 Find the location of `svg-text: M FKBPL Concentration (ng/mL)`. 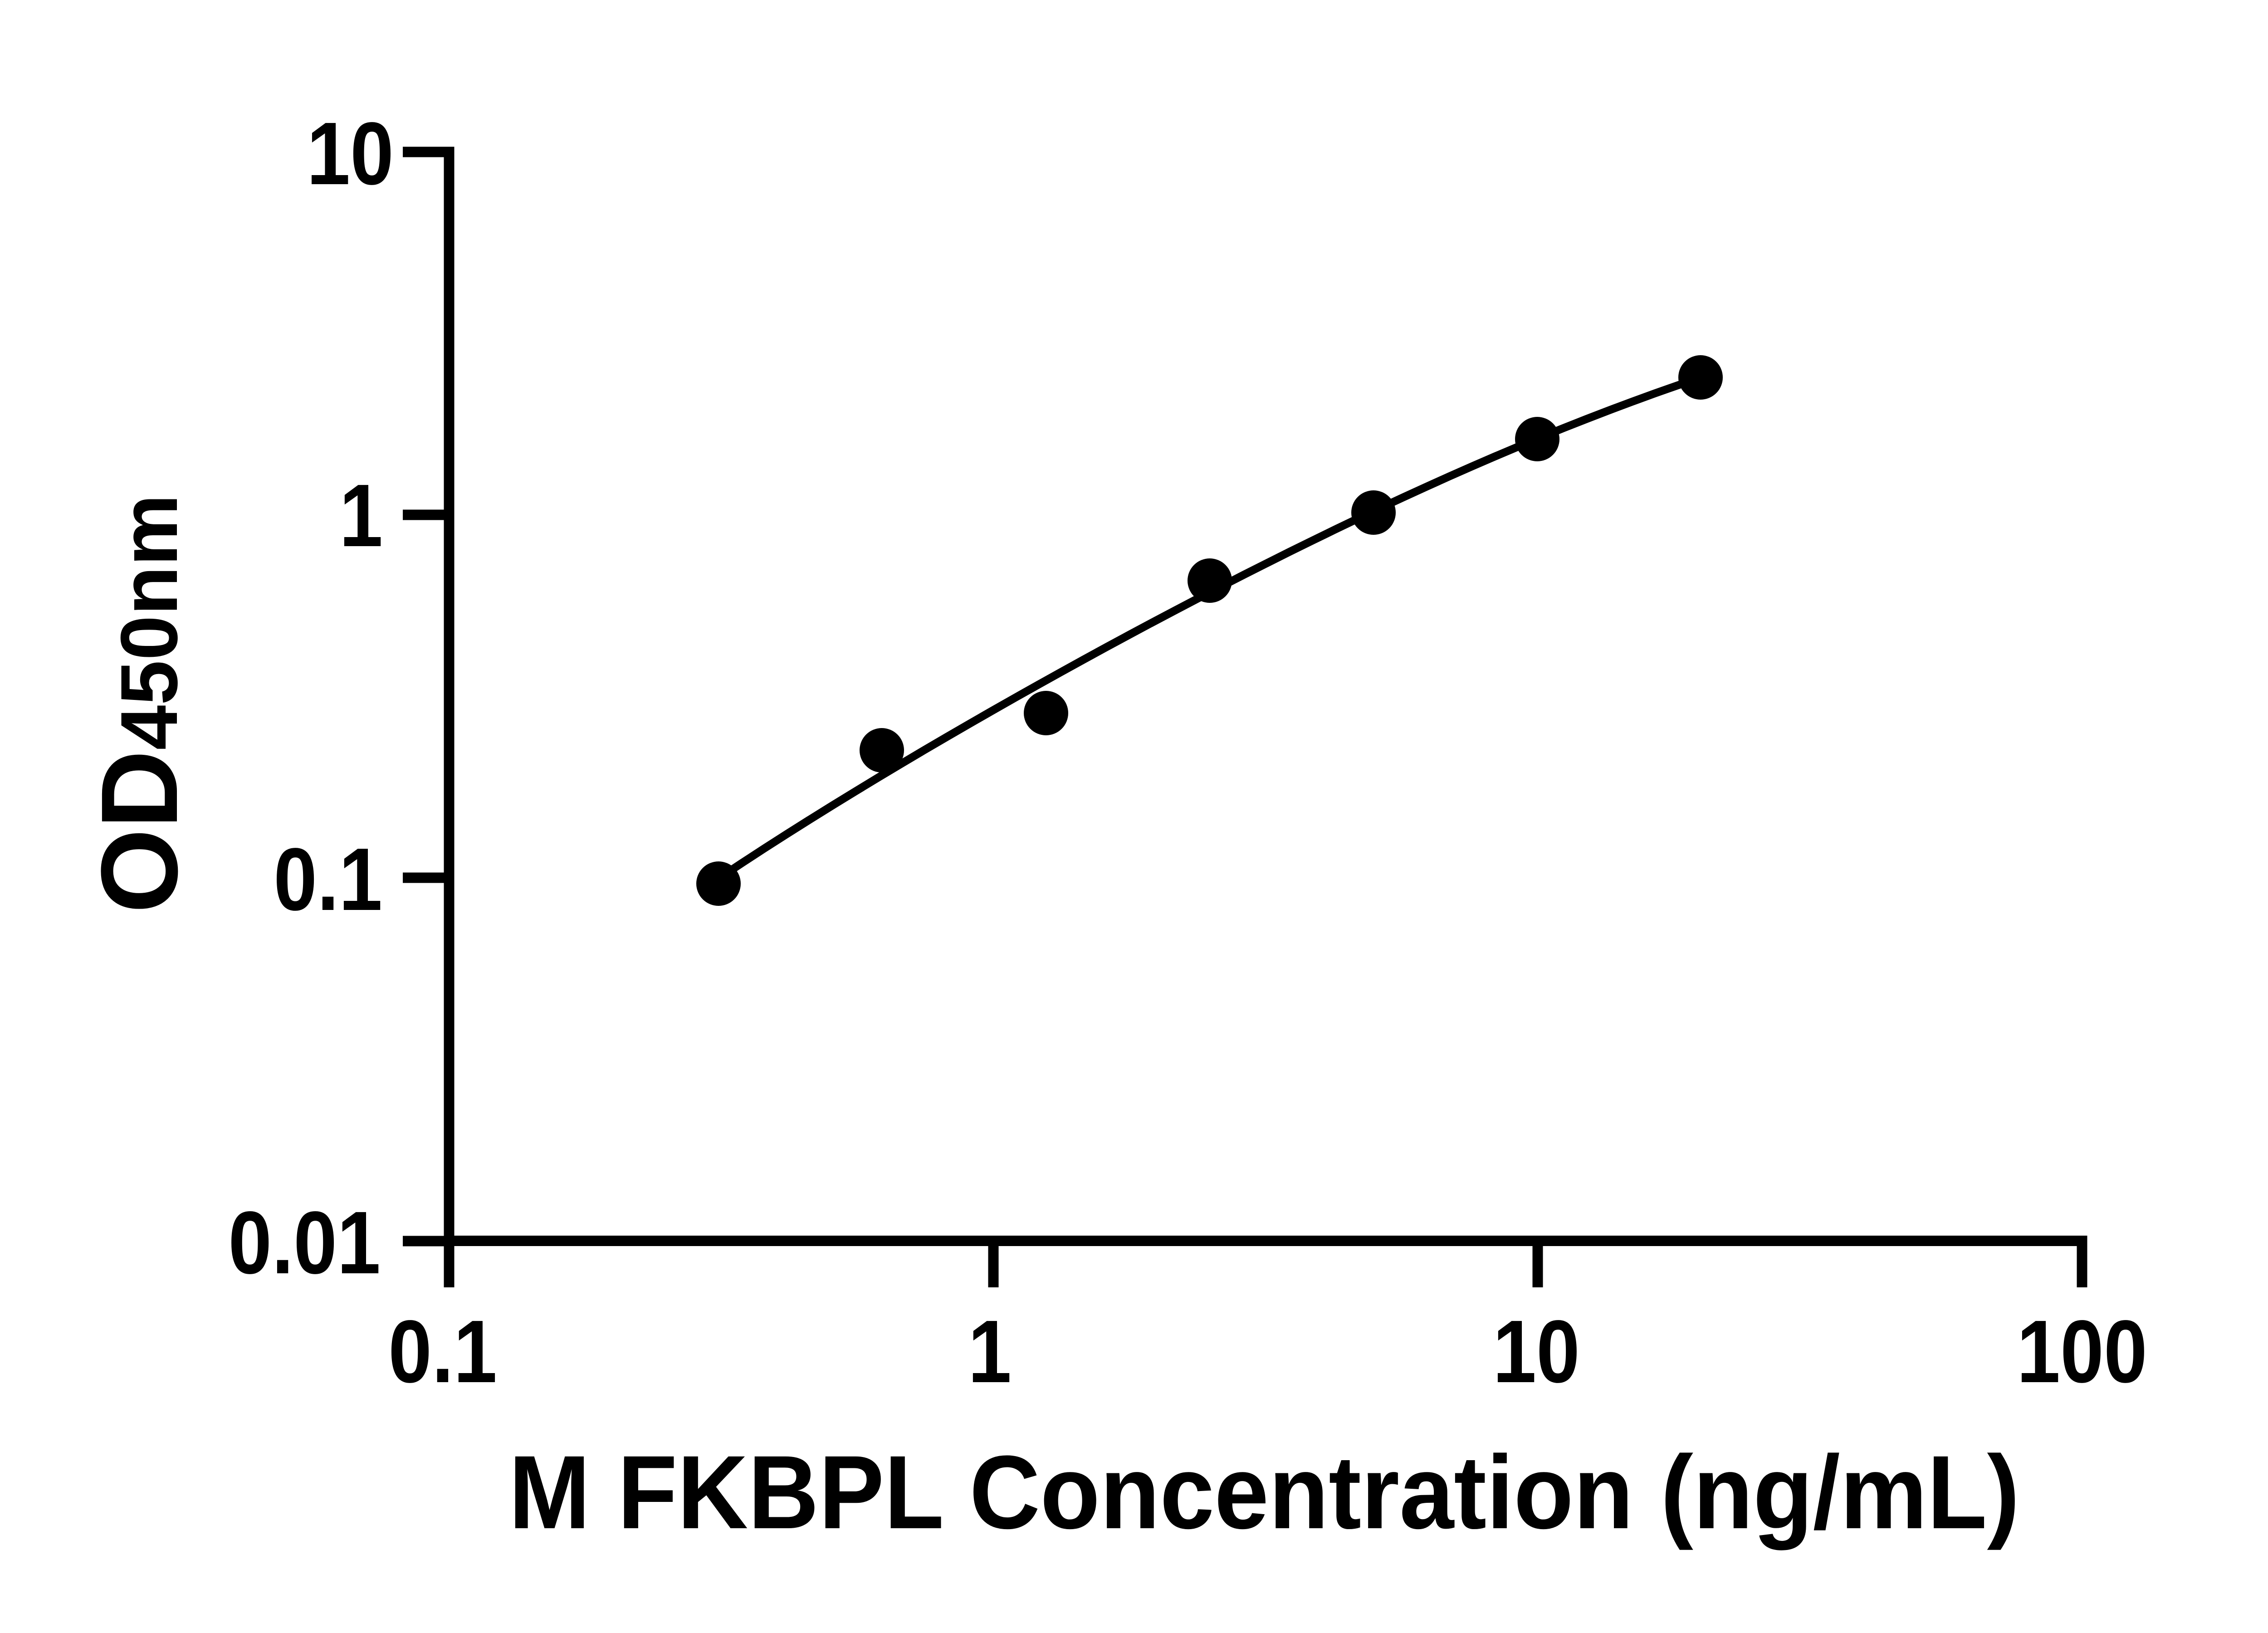

svg-text: M FKBPL Concentration (ng/mL) is located at coordinates (1264, 1492).